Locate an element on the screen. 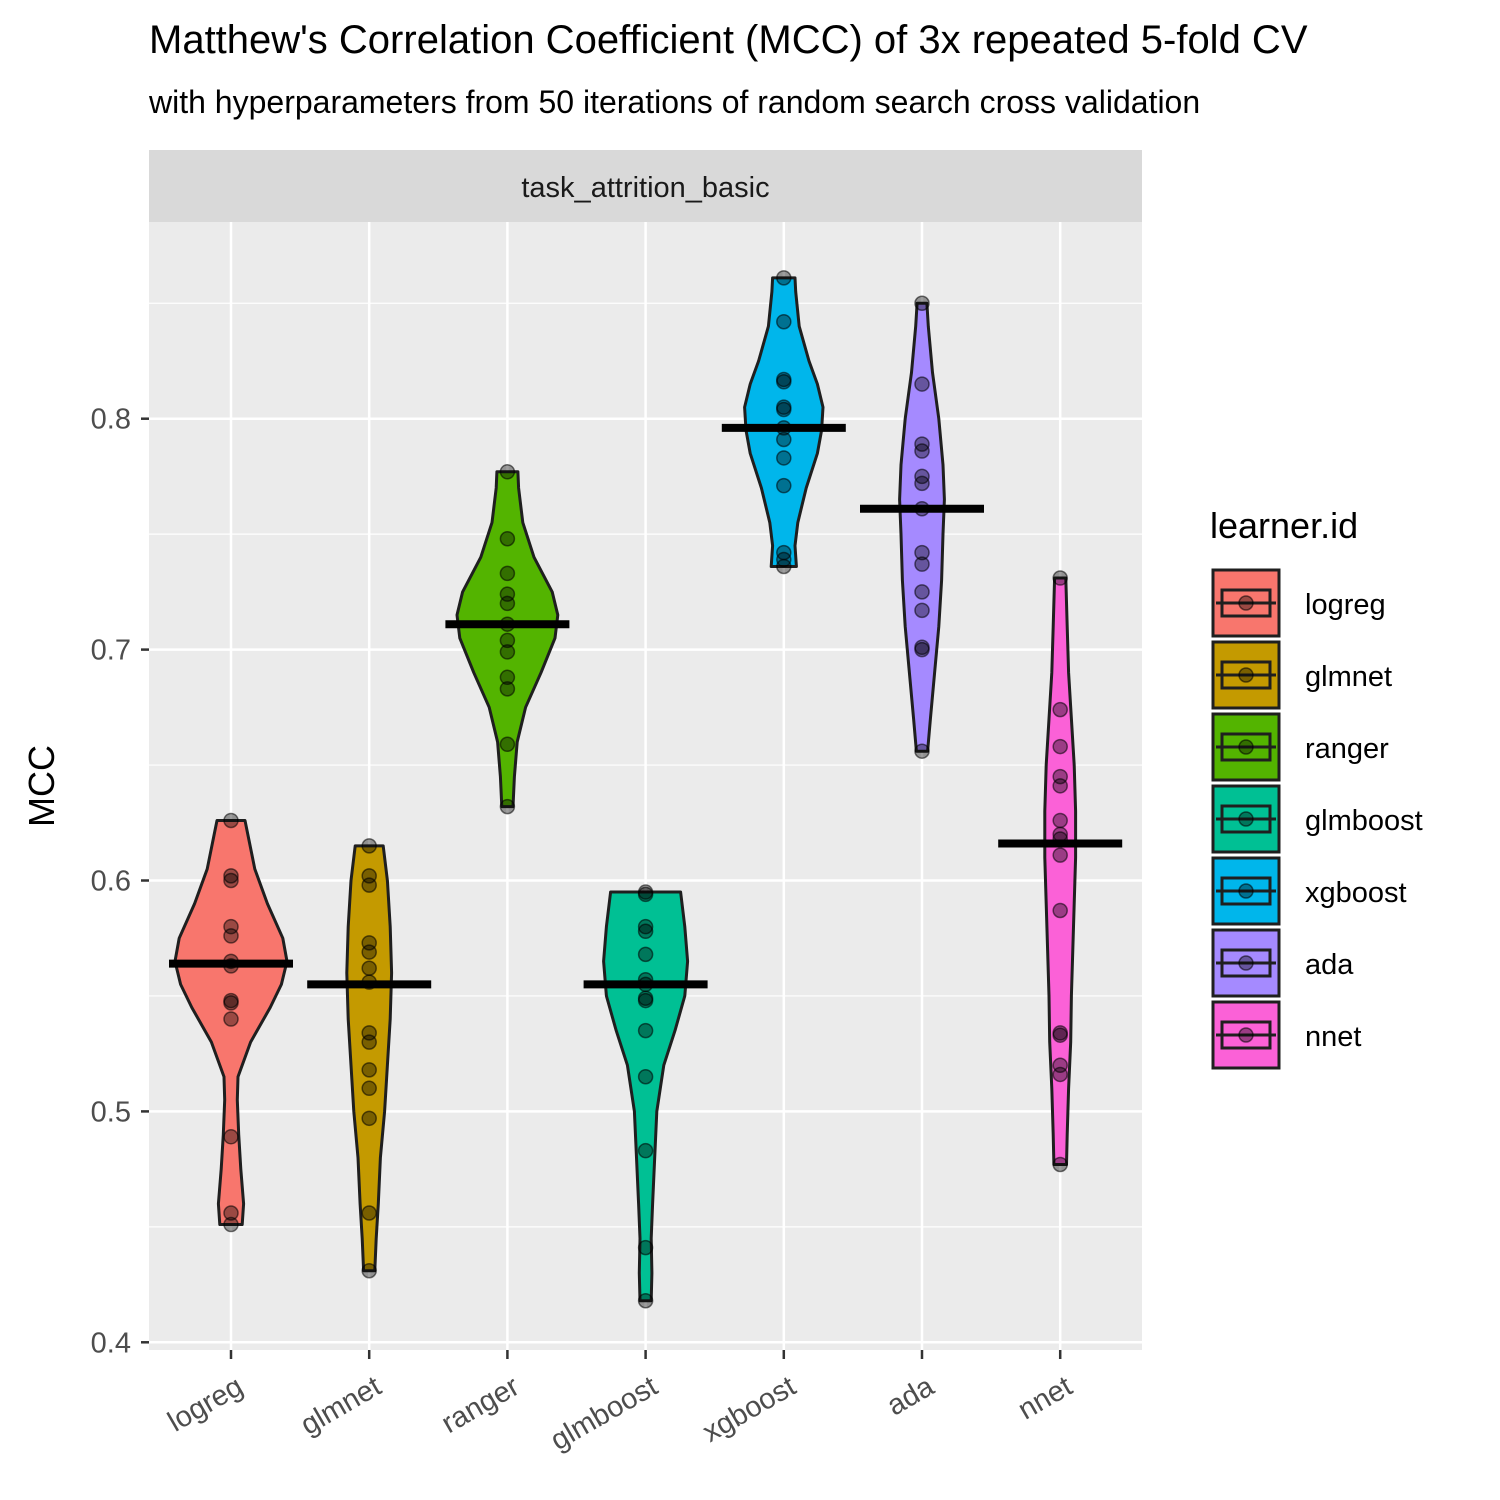 This screenshot has width=1500, height=1500. x-tick-label: ranger is located at coordinates (480, 1405).